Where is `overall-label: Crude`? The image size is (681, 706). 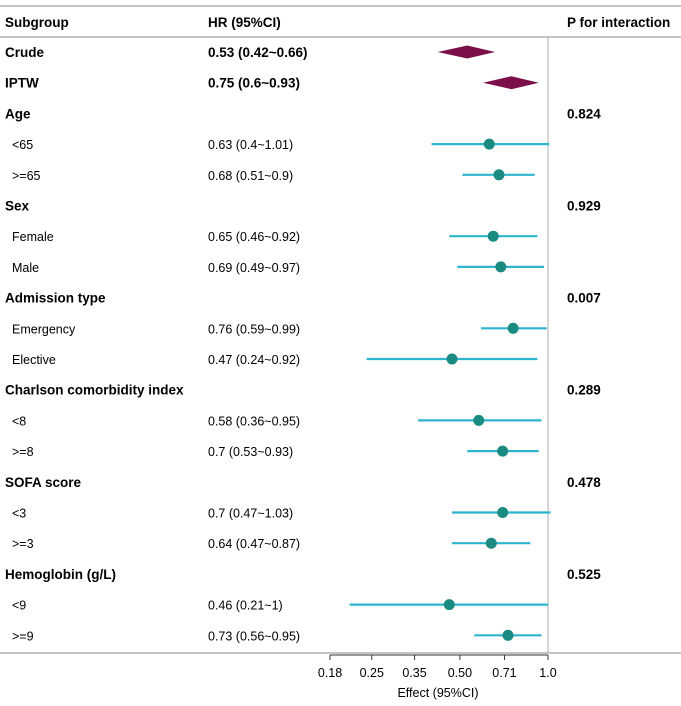
overall-label: Crude is located at coordinates (24, 52).